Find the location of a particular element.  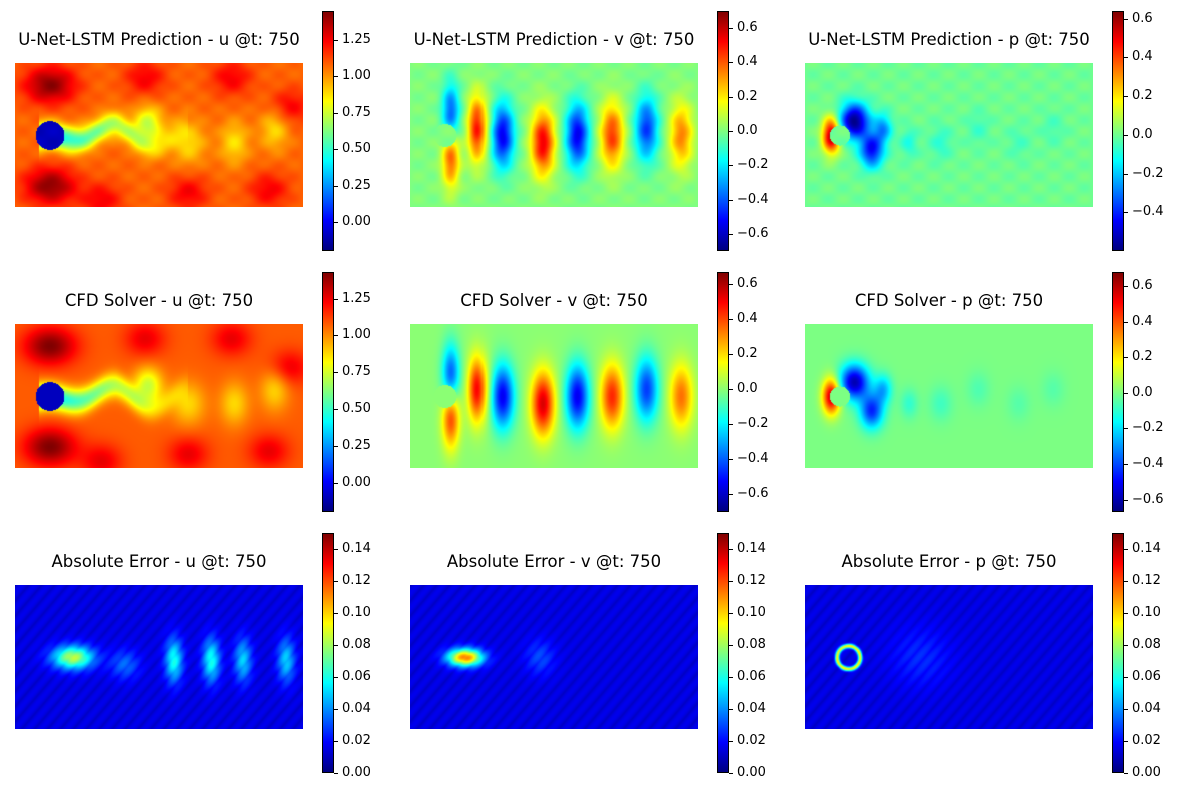

plot-title: Absolute Error - v @t: 750 is located at coordinates (554, 561).